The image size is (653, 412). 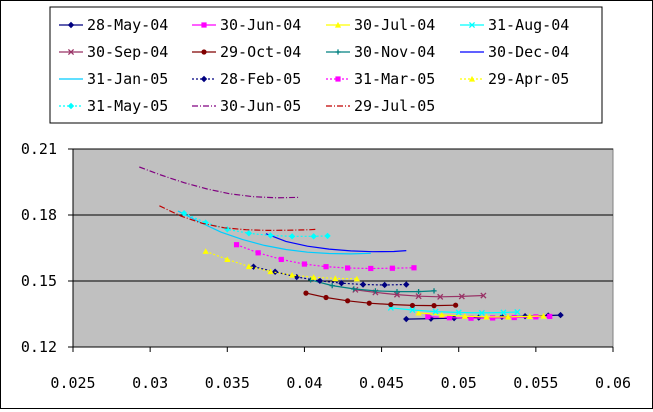 What do you see at coordinates (528, 79) in the screenshot?
I see `legend-label: 29-Apr-05` at bounding box center [528, 79].